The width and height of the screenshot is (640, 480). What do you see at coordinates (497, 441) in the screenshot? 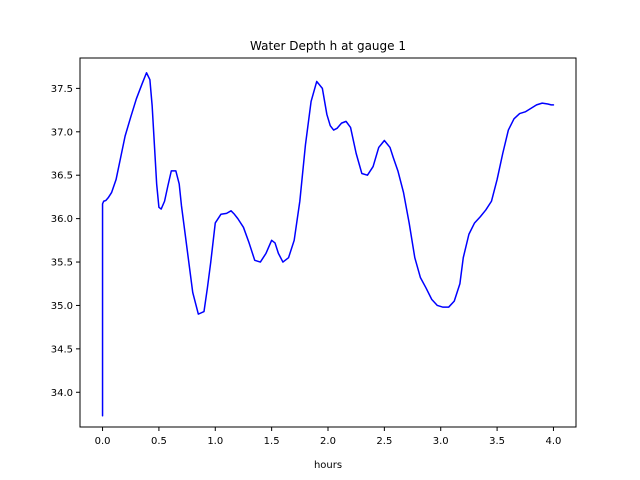
I see `x-tick-label: 3.5` at bounding box center [497, 441].